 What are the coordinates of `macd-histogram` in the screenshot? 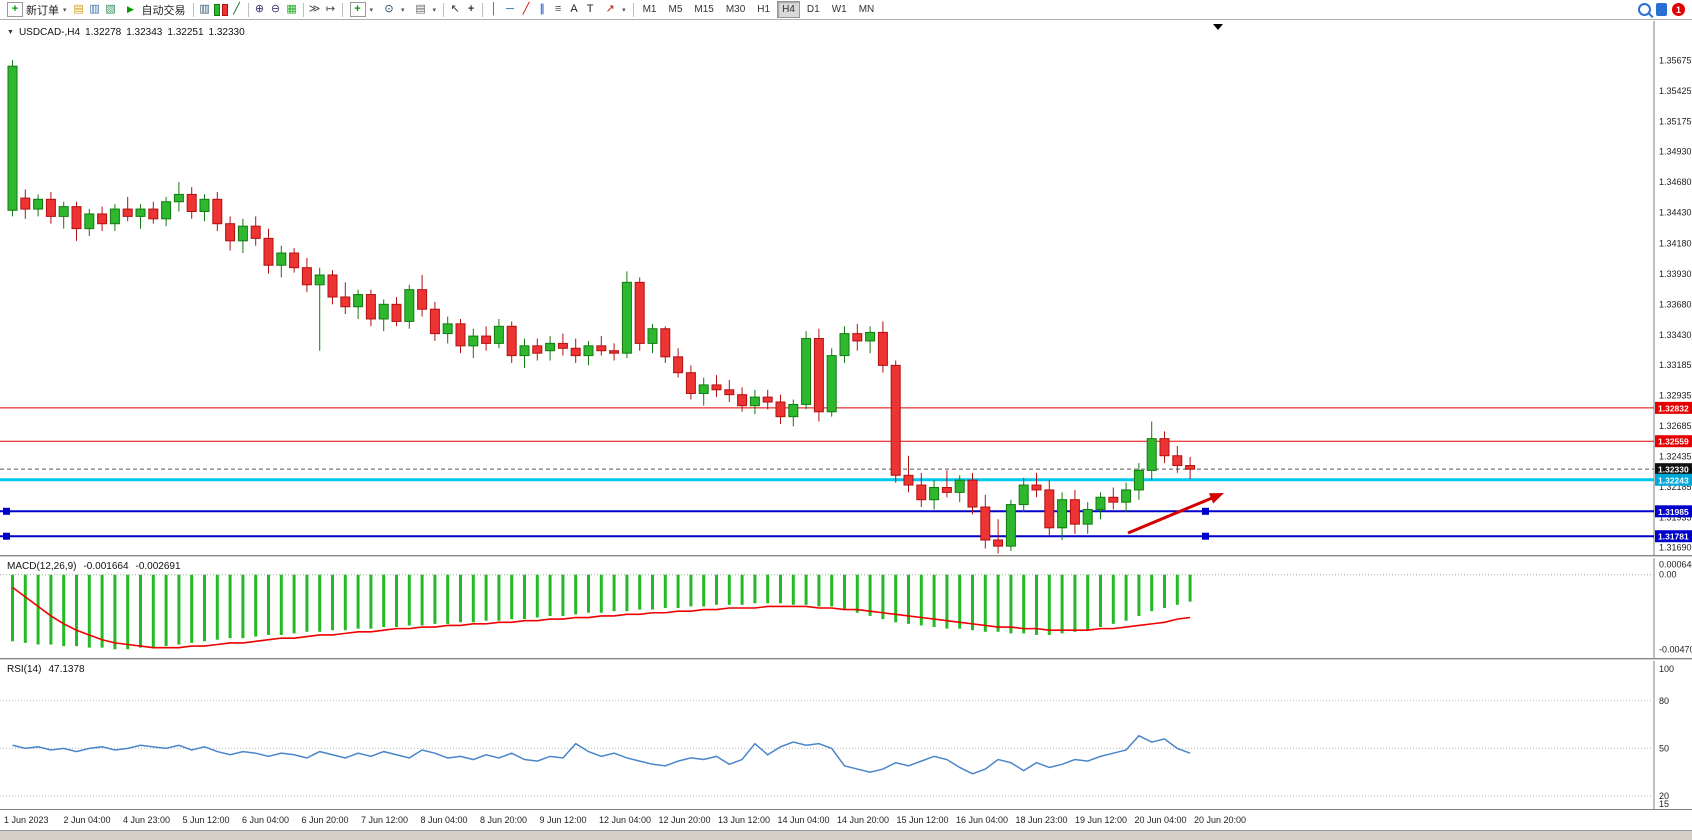 It's located at (601, 612).